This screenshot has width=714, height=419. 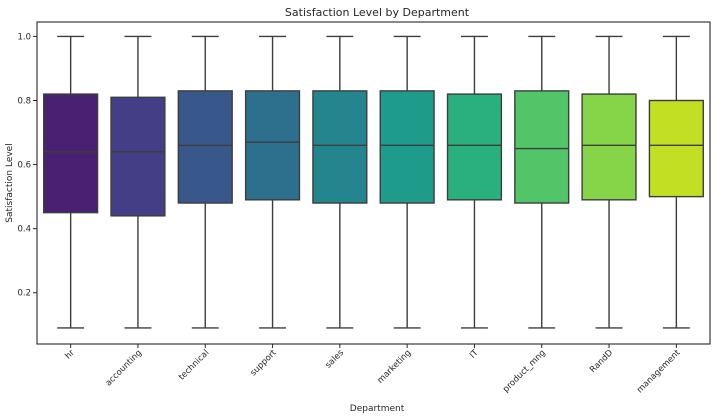 I want to click on box-technical, so click(x=205, y=182).